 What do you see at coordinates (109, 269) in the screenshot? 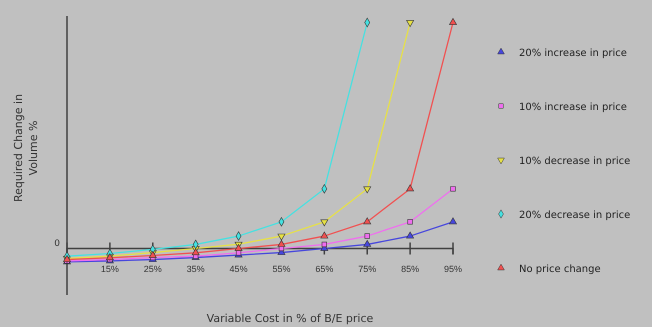
I see `x-tick-label: 15%` at bounding box center [109, 269].